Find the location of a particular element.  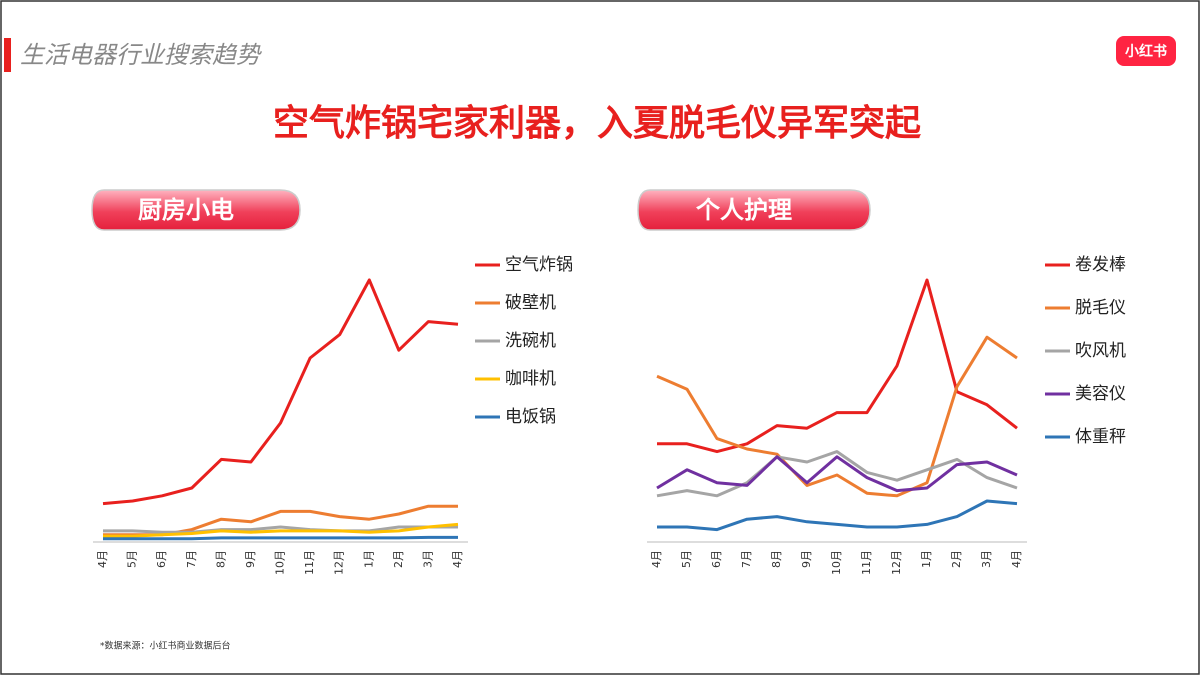

chart-title: 厨房小电 is located at coordinates (186, 210).